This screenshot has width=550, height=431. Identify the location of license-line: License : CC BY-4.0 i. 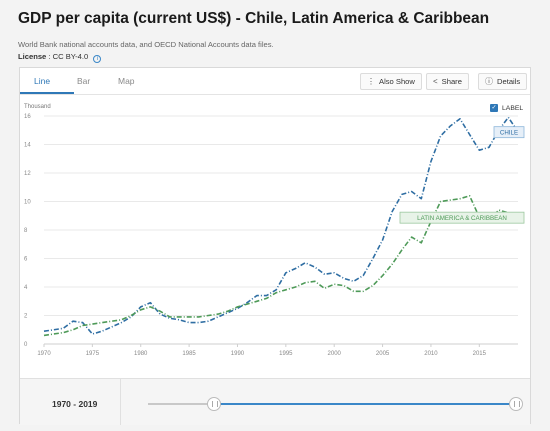
(60, 57).